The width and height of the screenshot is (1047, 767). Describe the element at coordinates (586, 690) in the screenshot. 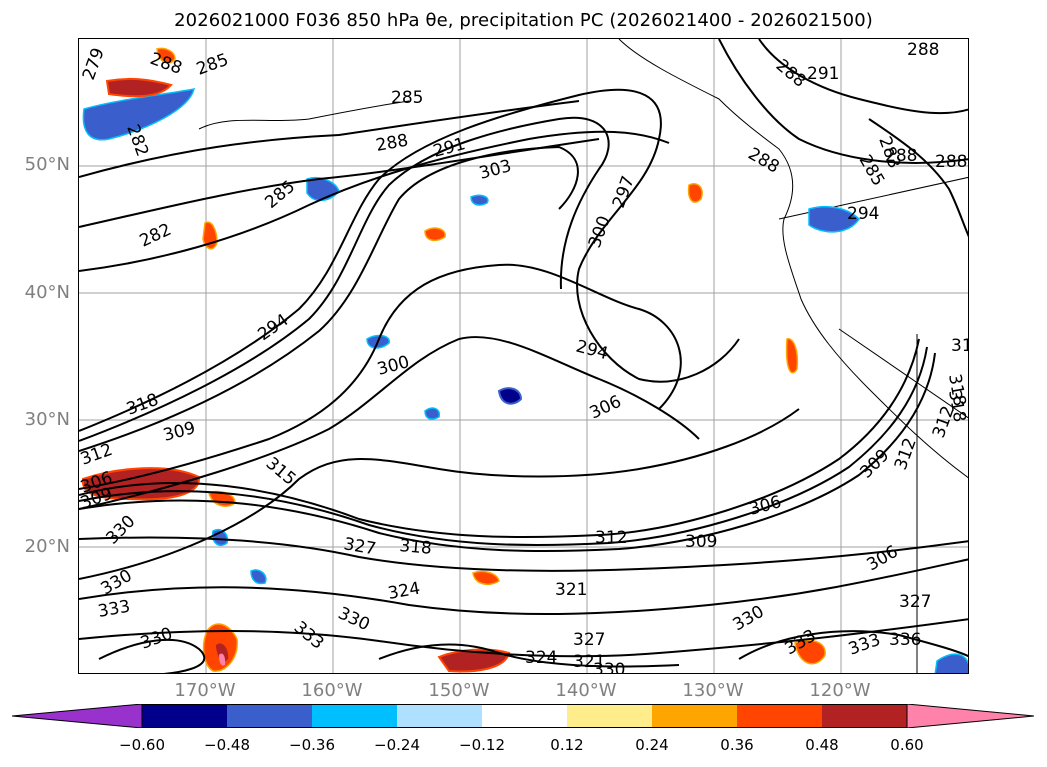

I see `longitude-label-140w: 140°W` at that location.